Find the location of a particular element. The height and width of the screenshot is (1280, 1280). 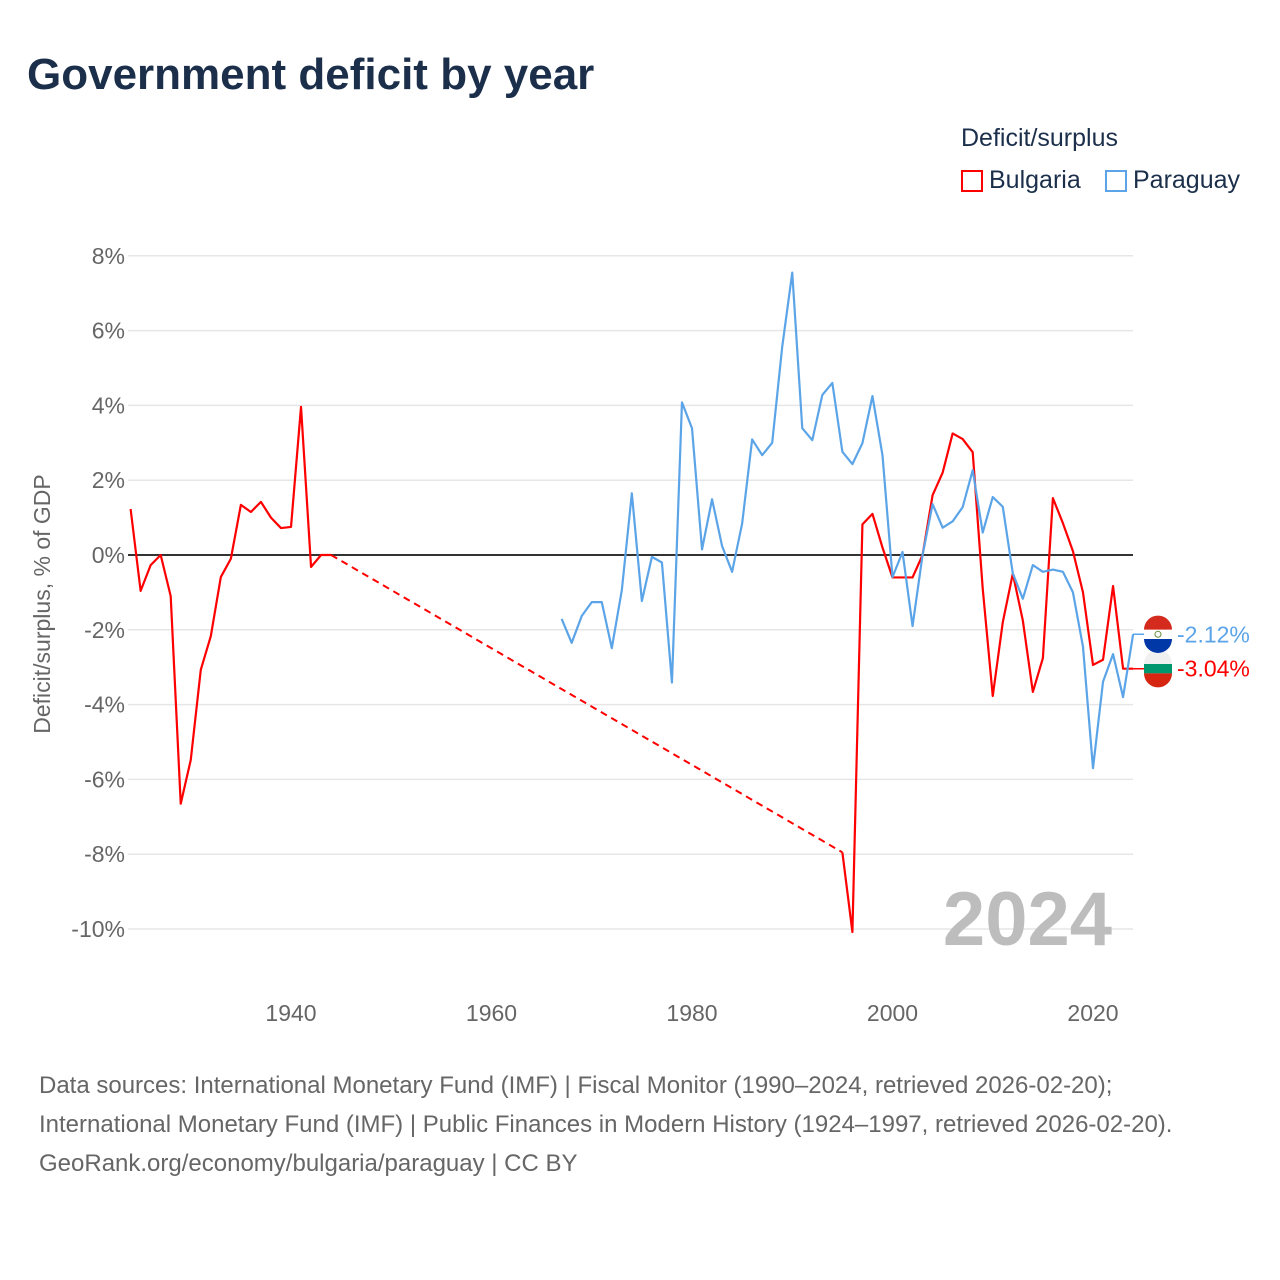

flag-emblem is located at coordinates (1158, 634).